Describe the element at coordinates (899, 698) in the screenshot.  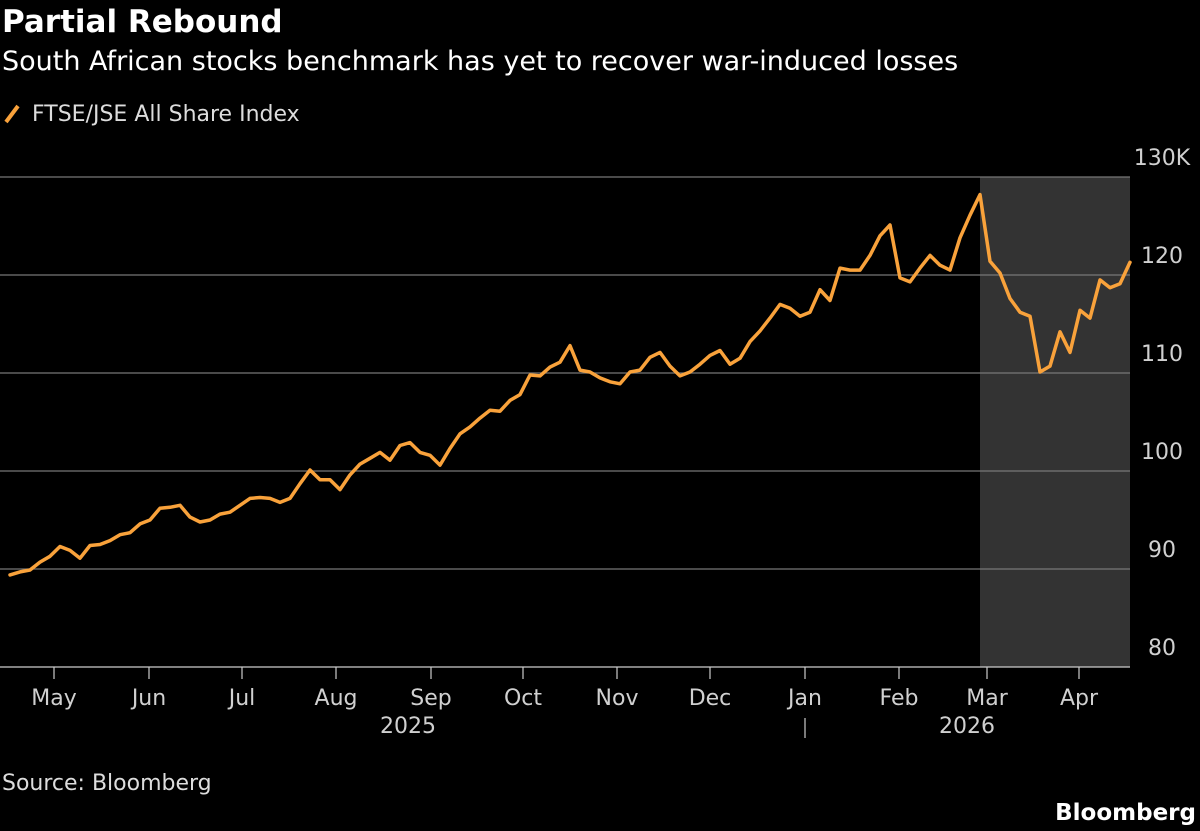
I see `x-tick-label: Feb` at that location.